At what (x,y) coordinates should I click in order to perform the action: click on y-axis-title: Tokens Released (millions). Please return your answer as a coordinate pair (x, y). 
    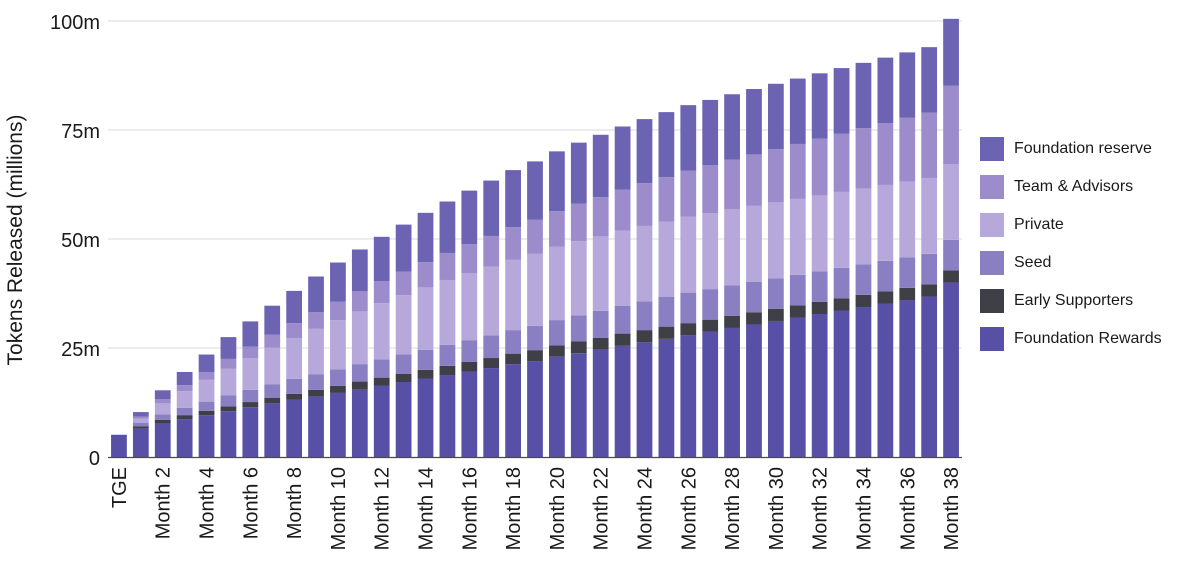
    Looking at the image, I should click on (15, 240).